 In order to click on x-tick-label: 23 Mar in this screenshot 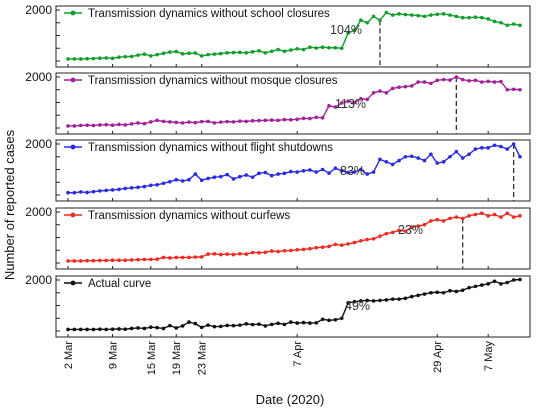, I will do `click(203, 358)`.